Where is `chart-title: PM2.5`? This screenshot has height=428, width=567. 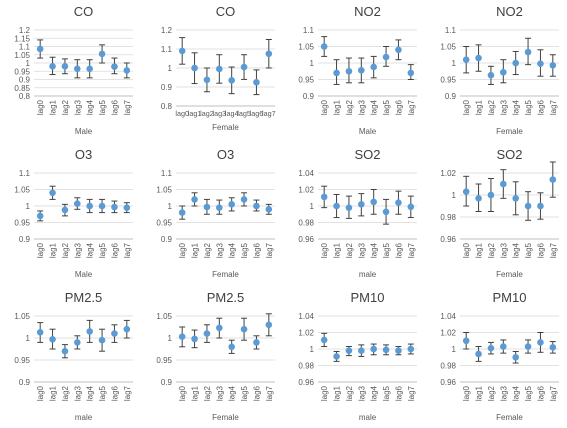 chart-title: PM2.5 is located at coordinates (226, 297).